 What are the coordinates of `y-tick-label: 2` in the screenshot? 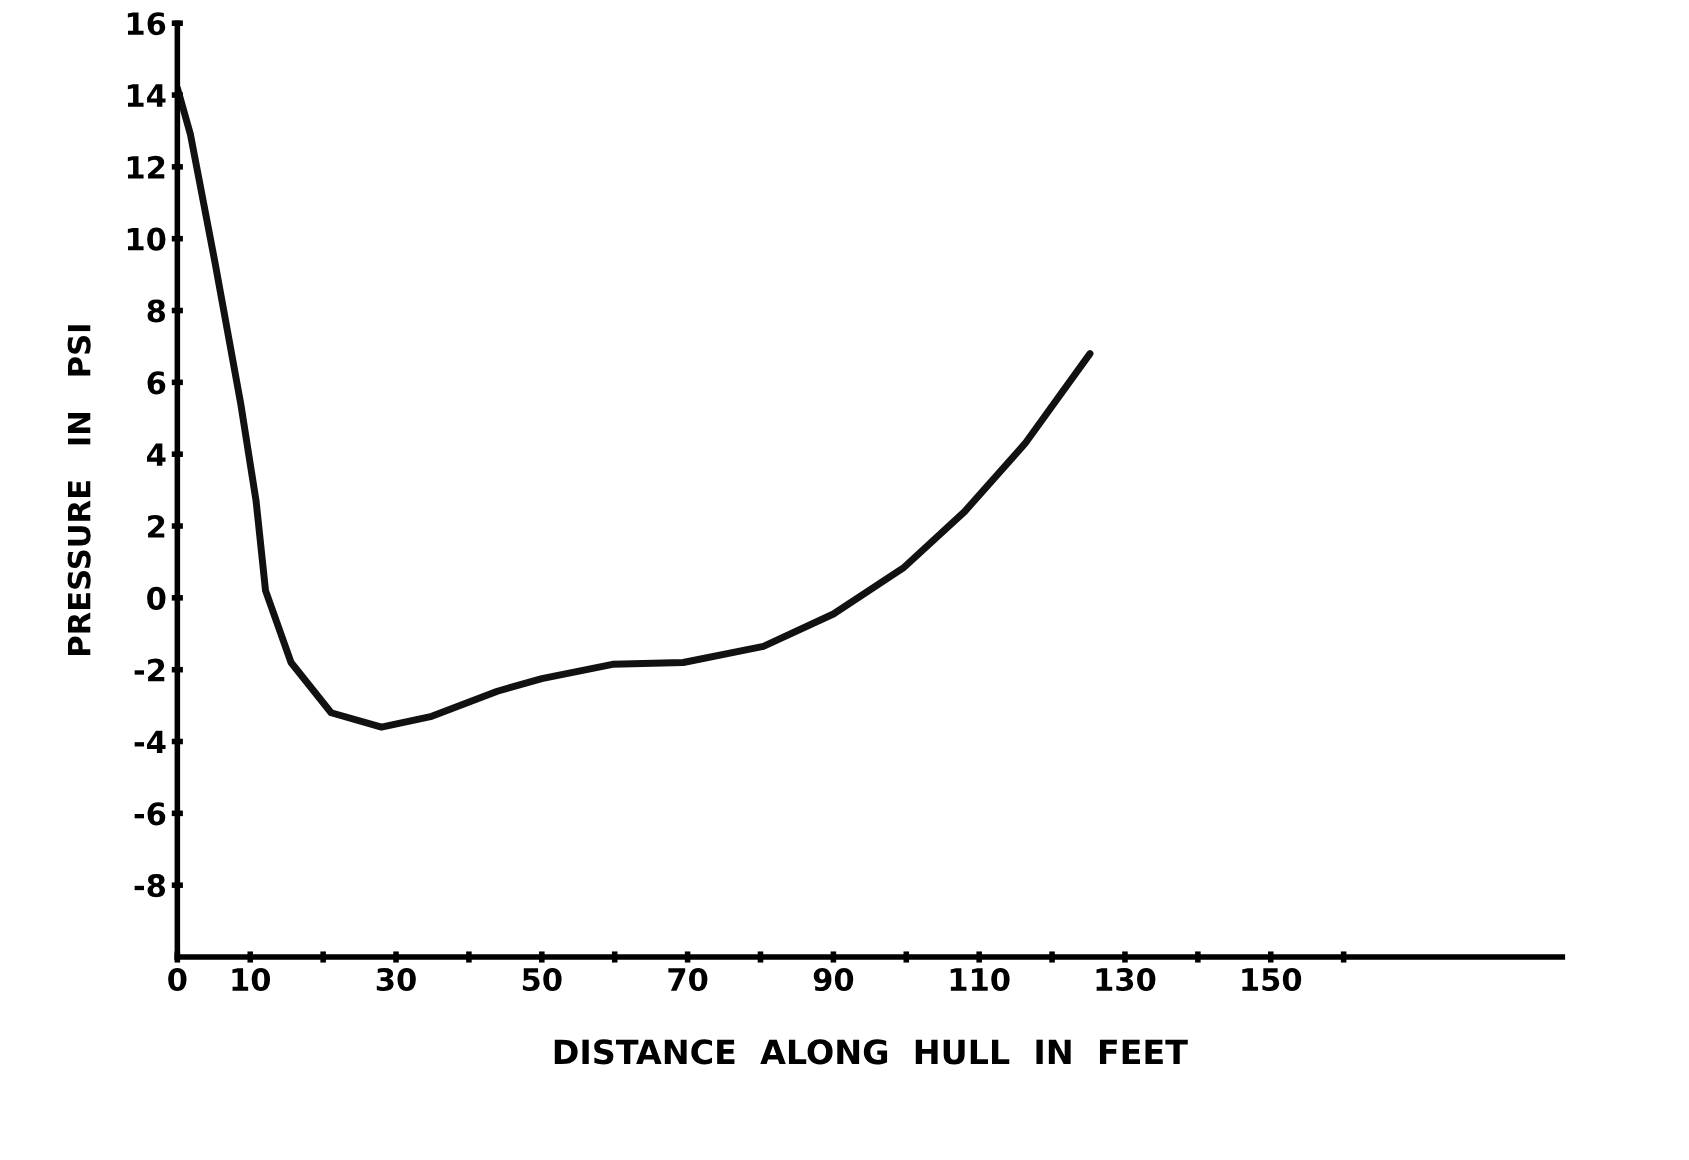 It's located at (156, 526).